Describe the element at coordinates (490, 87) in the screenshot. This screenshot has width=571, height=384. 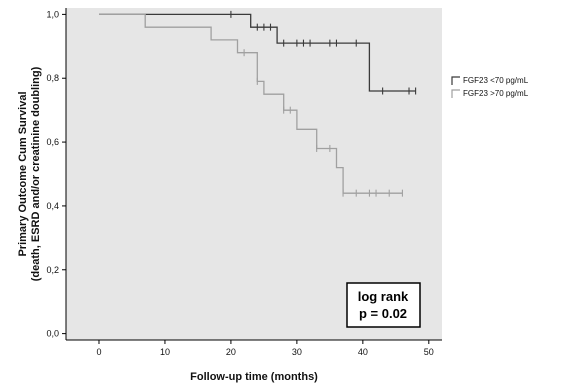
I see `legend: FGF23 <70 pg/mL FGF23 >70 pg/mL` at that location.